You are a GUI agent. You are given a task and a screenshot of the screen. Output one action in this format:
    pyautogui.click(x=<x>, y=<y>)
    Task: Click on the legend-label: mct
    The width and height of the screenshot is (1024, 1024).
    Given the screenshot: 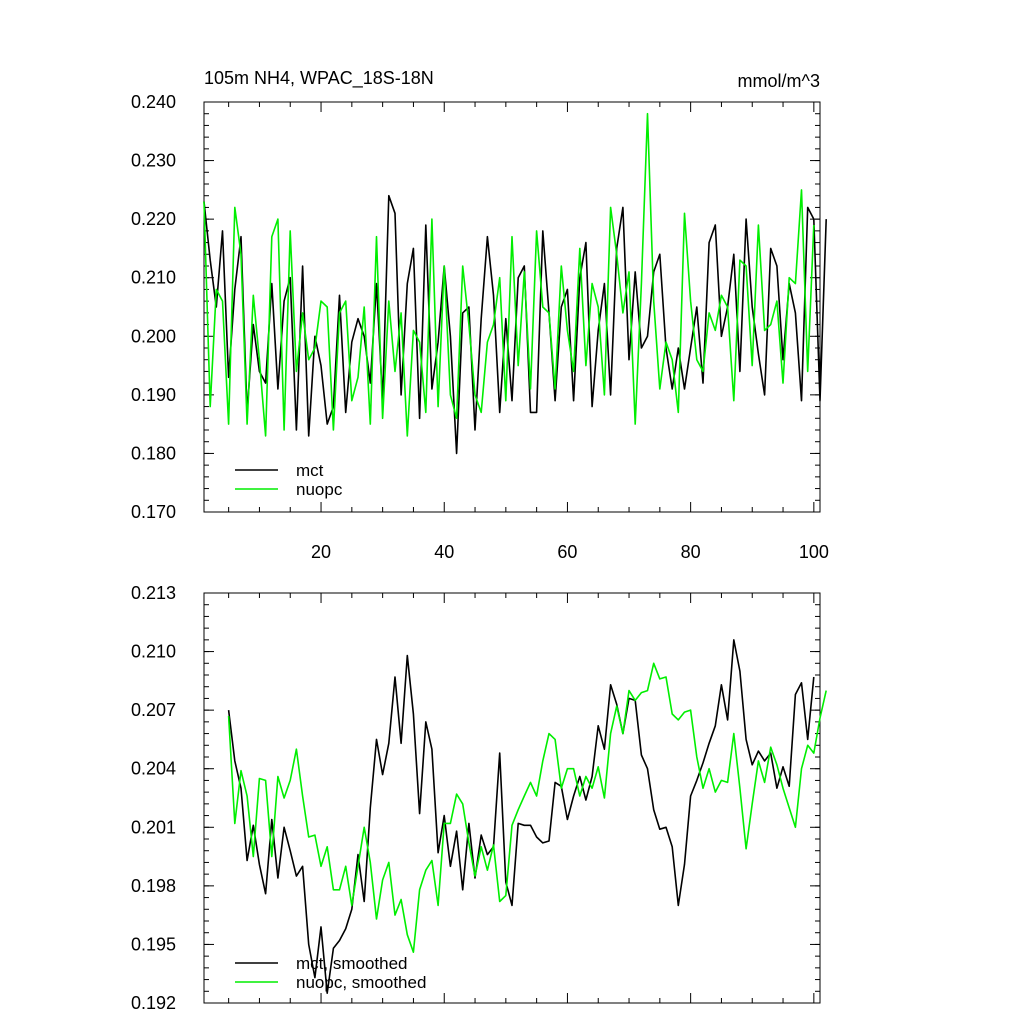 What is the action you would take?
    pyautogui.click(x=310, y=470)
    